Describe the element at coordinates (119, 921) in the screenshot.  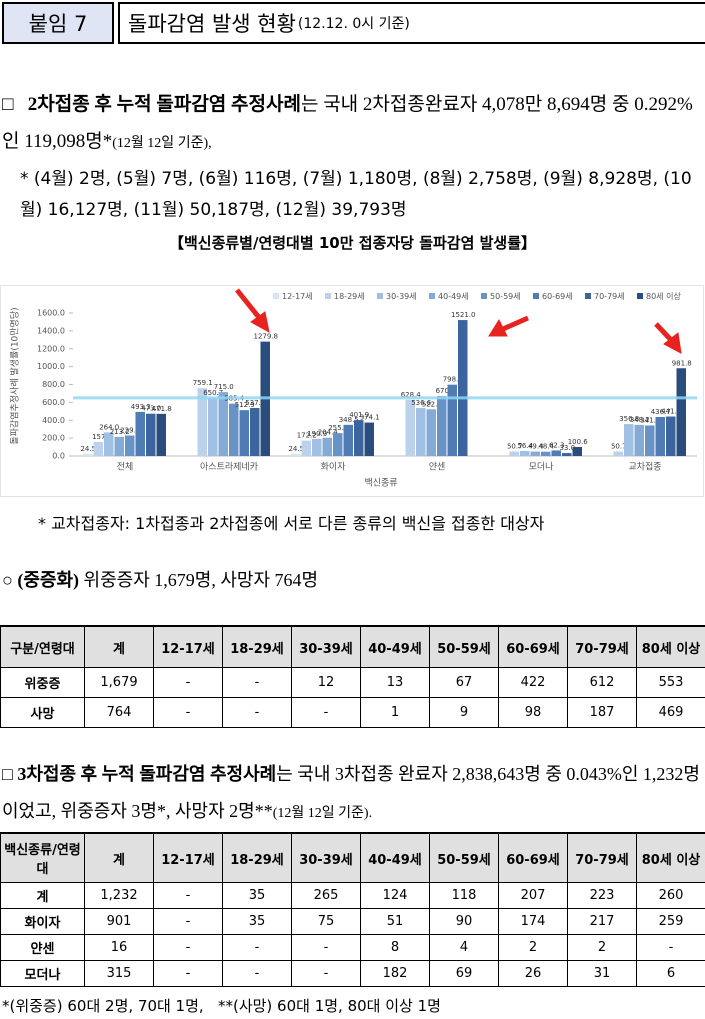
I see `cell: 901` at that location.